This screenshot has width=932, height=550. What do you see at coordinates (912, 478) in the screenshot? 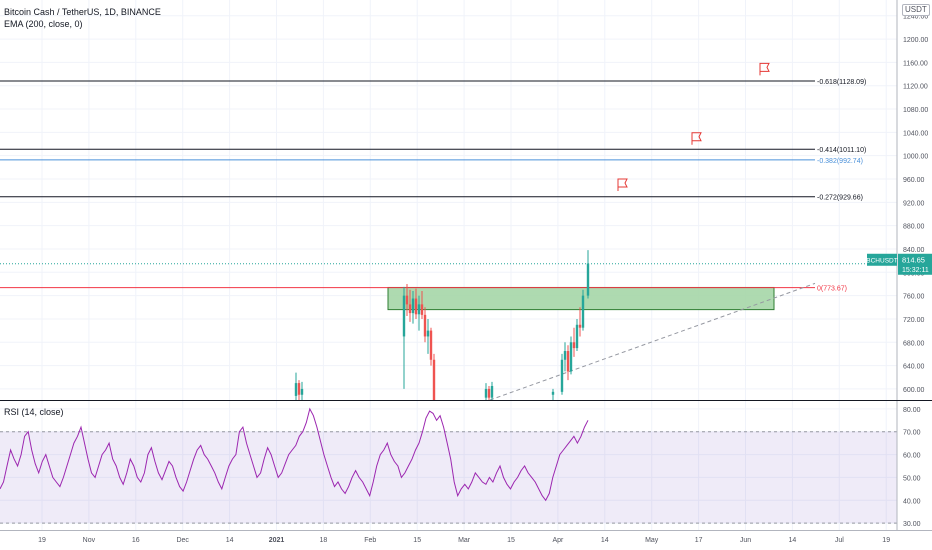
I see `rsi-tick-label: 50.00` at bounding box center [912, 478].